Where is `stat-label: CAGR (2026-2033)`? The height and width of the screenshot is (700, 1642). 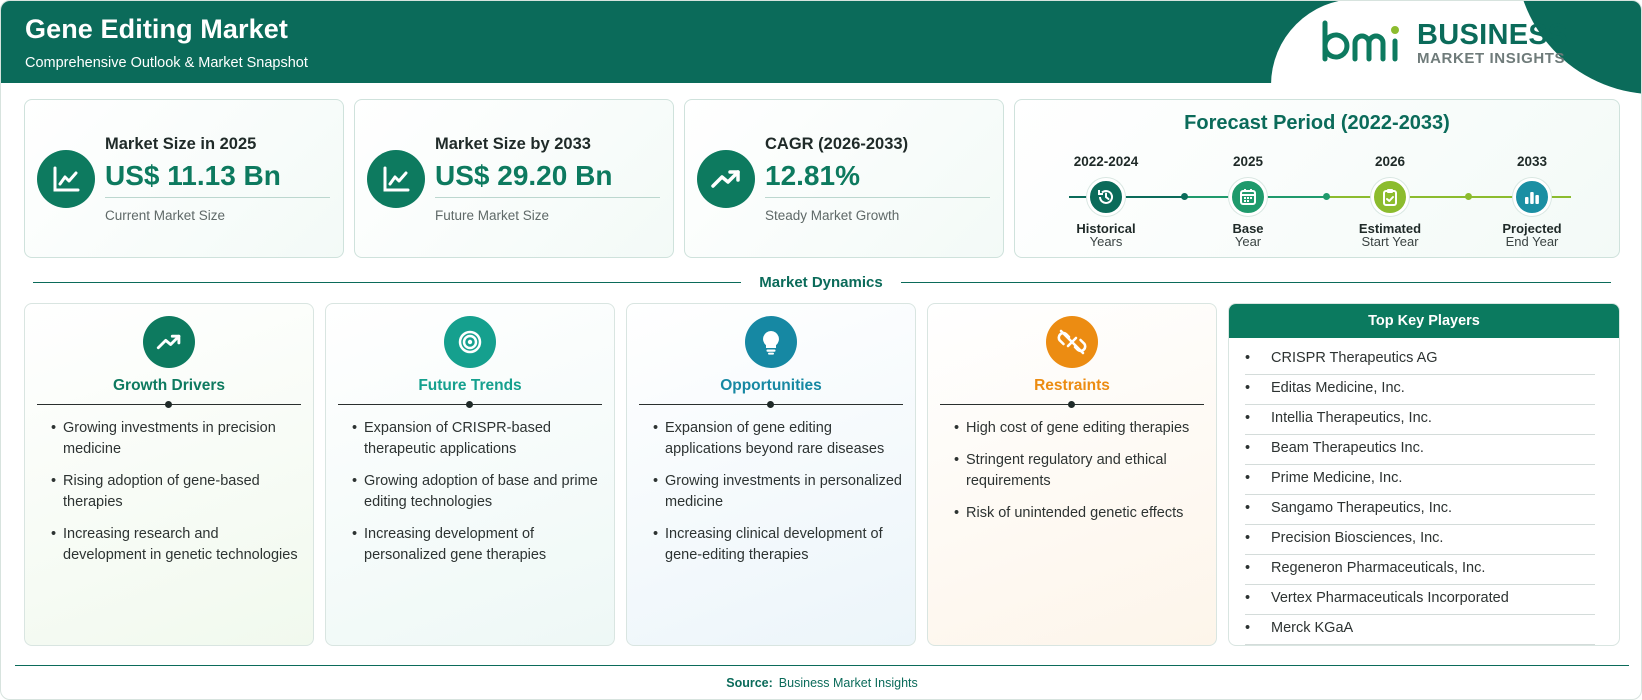 stat-label: CAGR (2026-2033) is located at coordinates (837, 144).